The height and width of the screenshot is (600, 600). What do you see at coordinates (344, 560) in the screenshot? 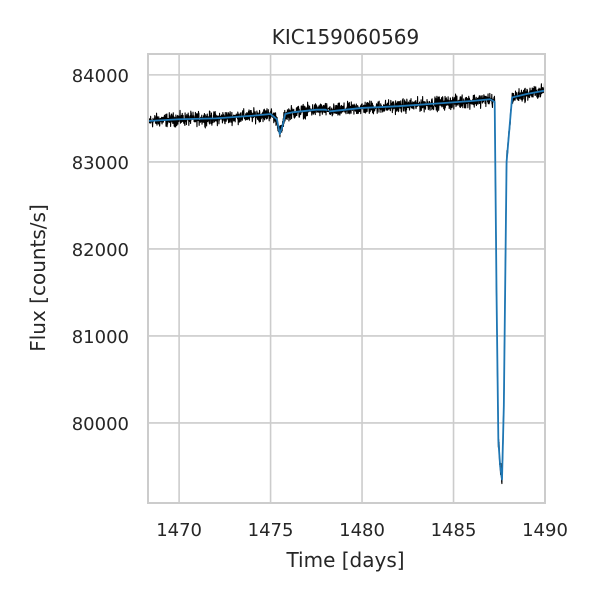
I see `x-axis-title: Time [days]` at bounding box center [344, 560].